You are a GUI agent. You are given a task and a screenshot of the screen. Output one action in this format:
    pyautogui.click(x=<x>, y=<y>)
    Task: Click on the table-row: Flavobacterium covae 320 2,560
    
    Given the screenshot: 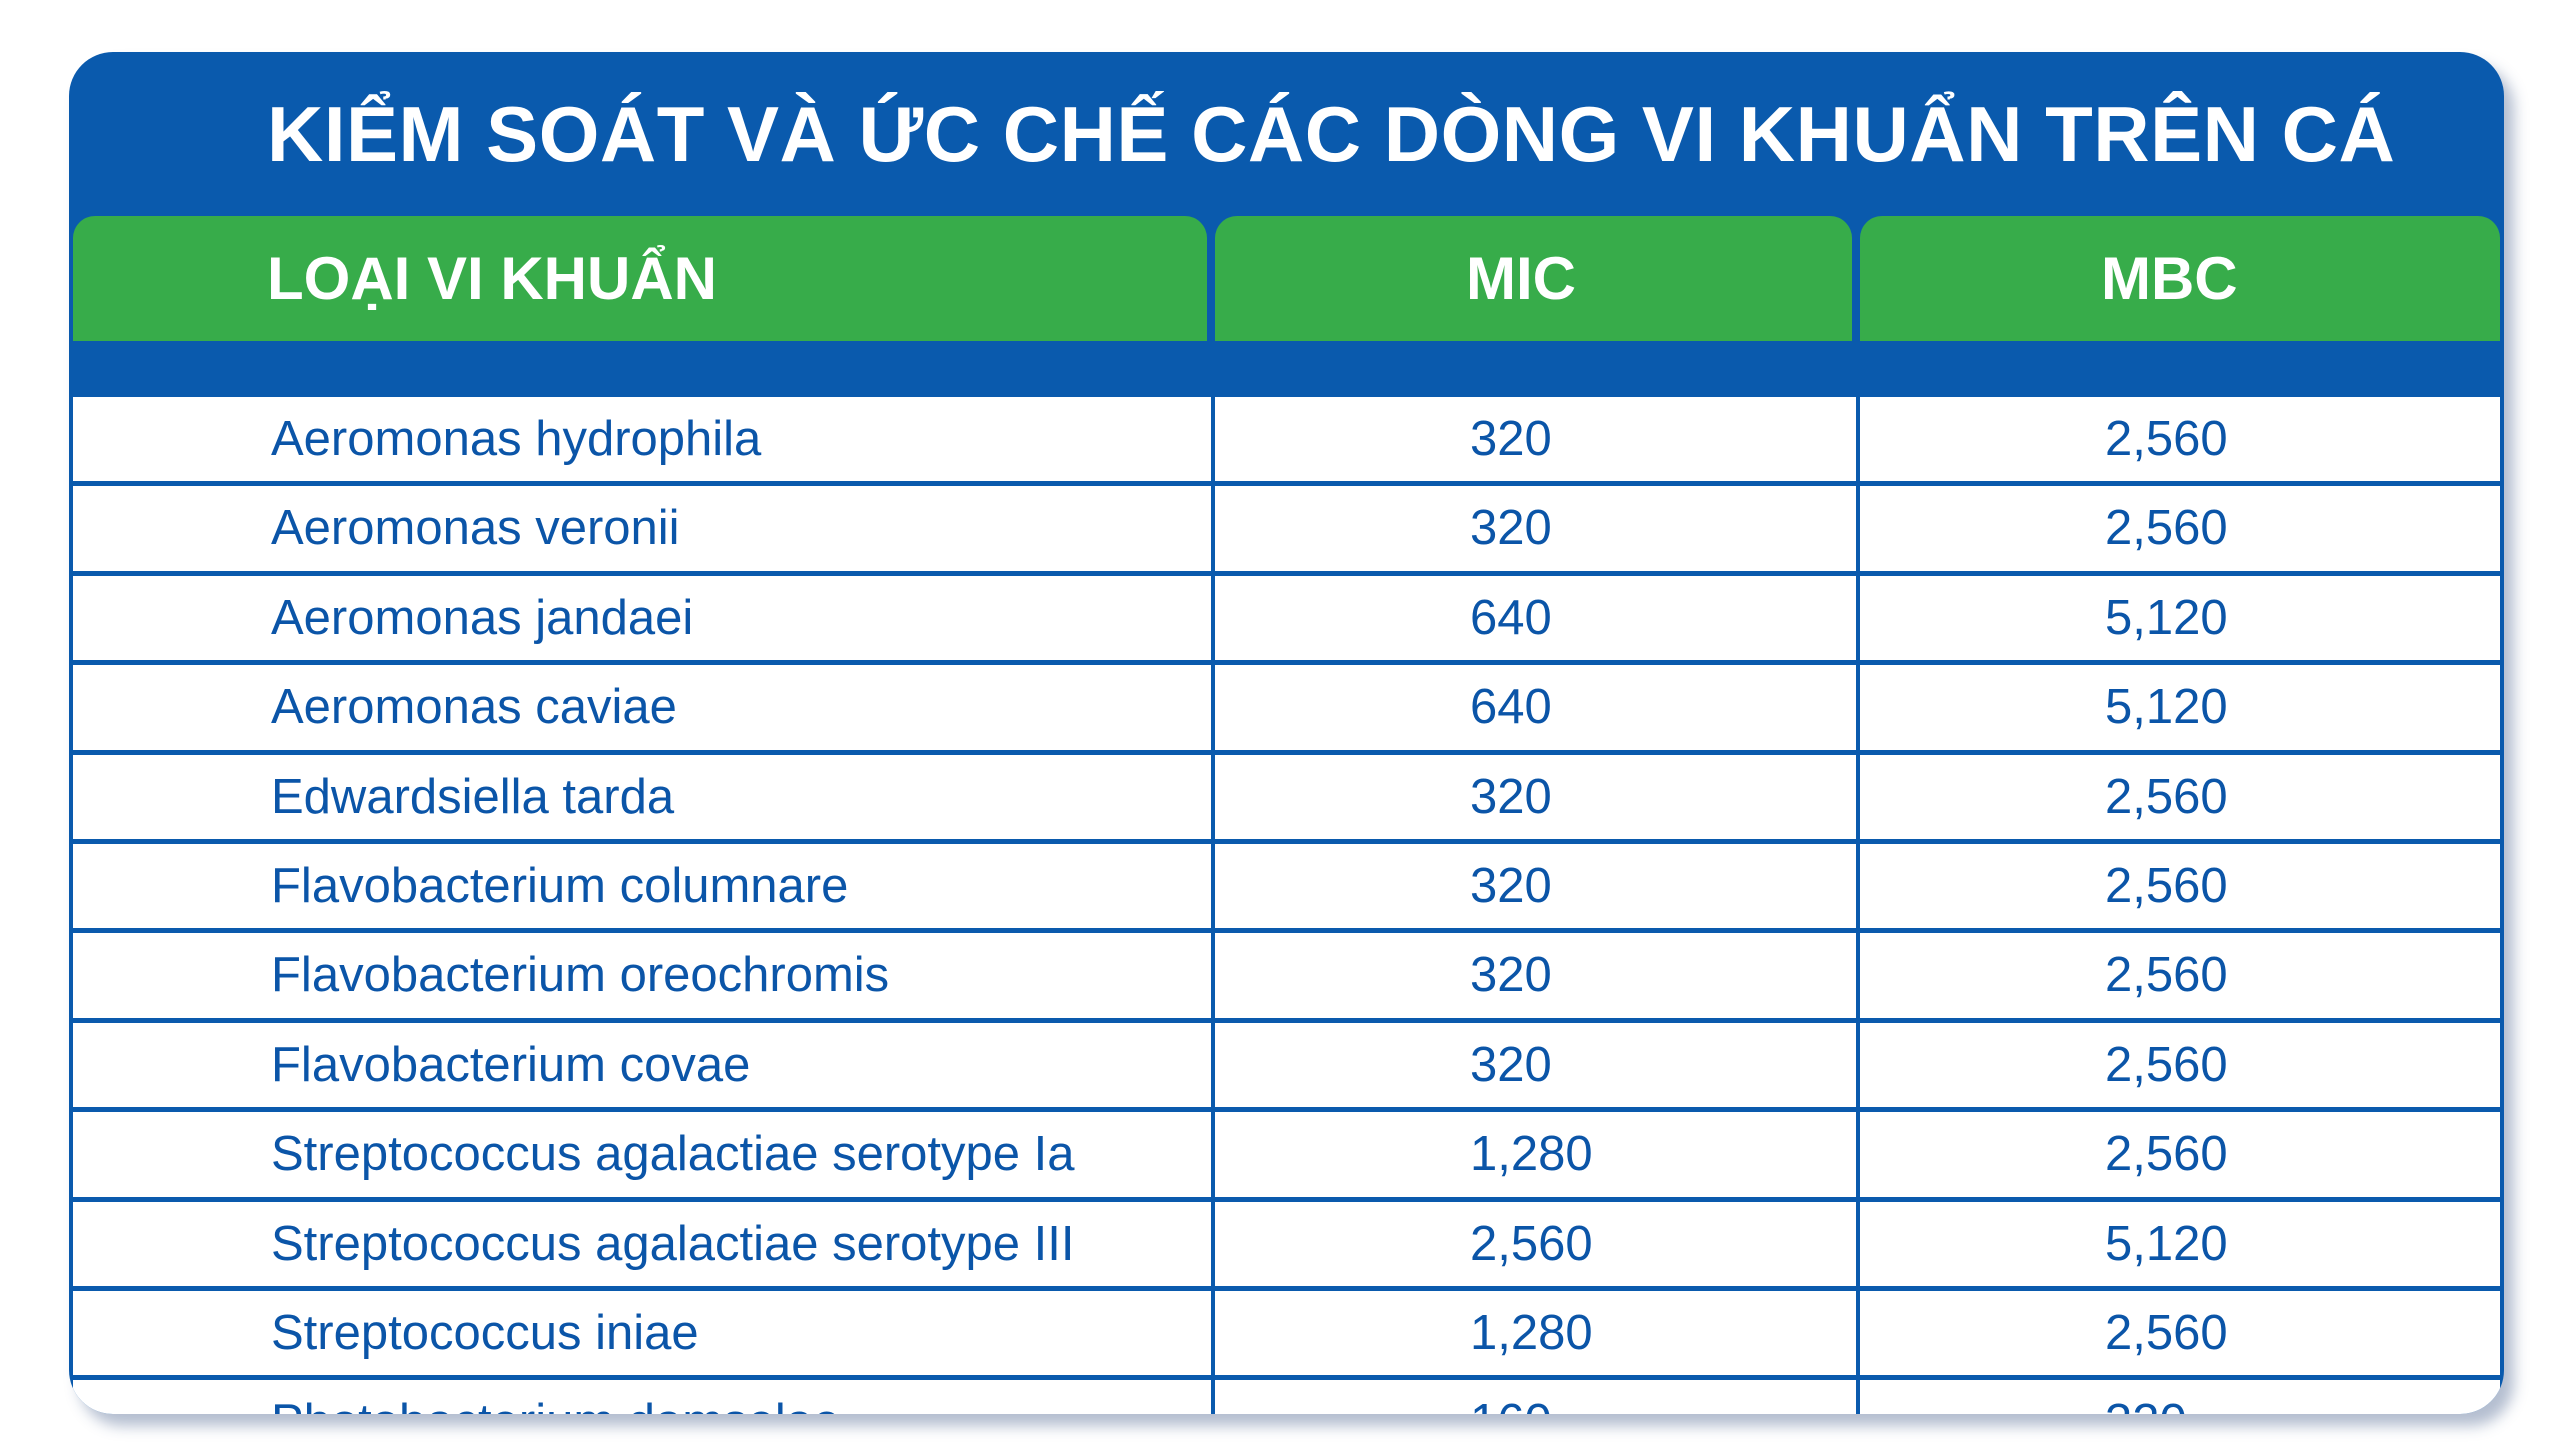 What is the action you would take?
    pyautogui.click(x=1286, y=1065)
    